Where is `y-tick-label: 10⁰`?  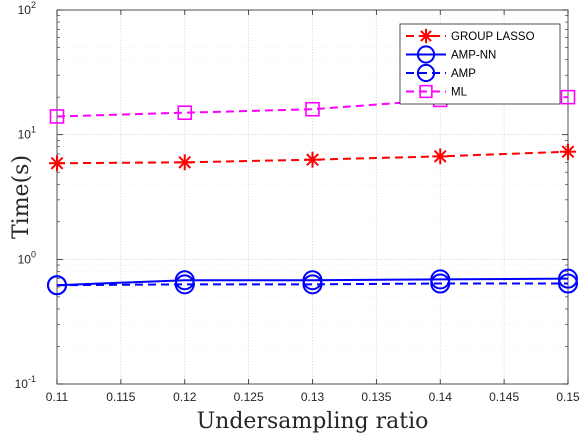
y-tick-label: 10⁰ is located at coordinates (27, 257).